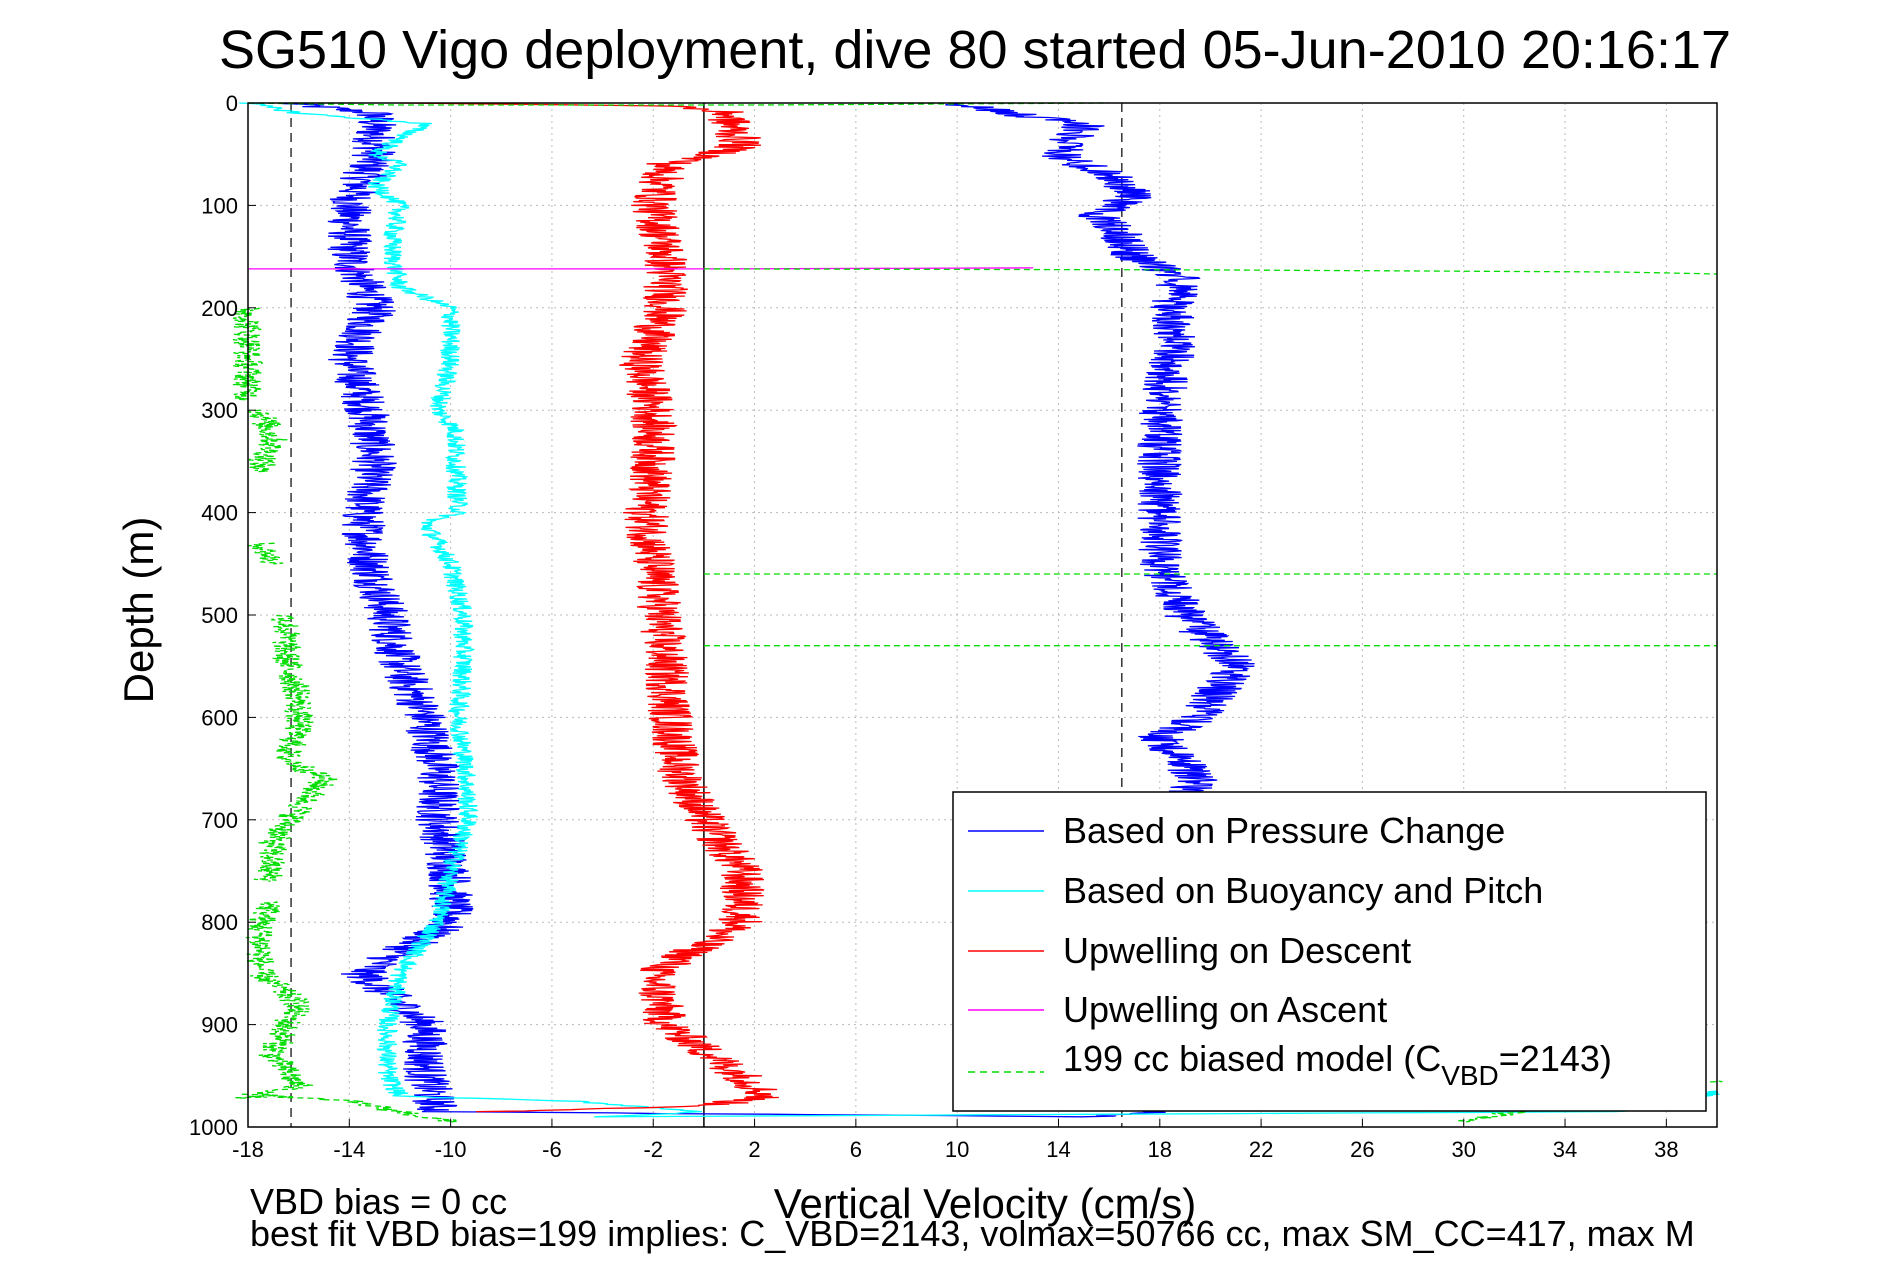  What do you see at coordinates (213, 1127) in the screenshot?
I see `y-tick-label-10: 1000` at bounding box center [213, 1127].